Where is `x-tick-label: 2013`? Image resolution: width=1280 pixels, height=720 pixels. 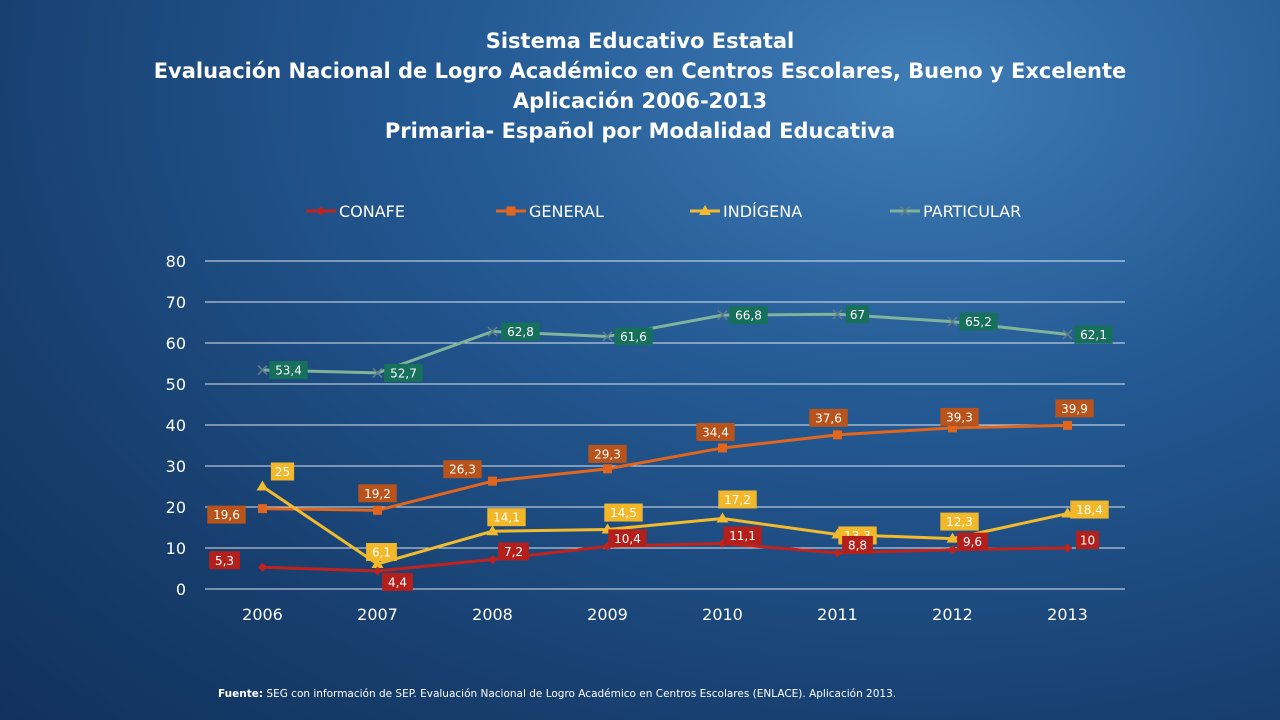
x-tick-label: 2013 is located at coordinates (1067, 614).